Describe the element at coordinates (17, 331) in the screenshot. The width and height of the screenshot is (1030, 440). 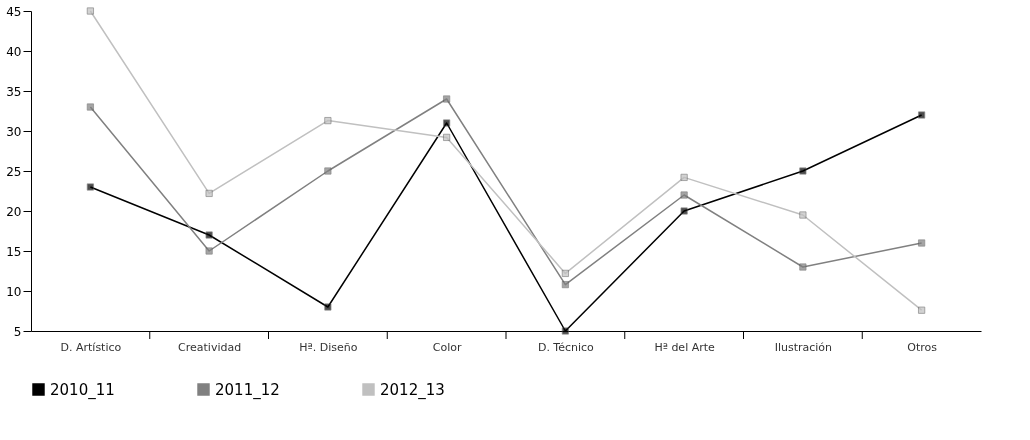
I see `y-tick-label: 5` at that location.